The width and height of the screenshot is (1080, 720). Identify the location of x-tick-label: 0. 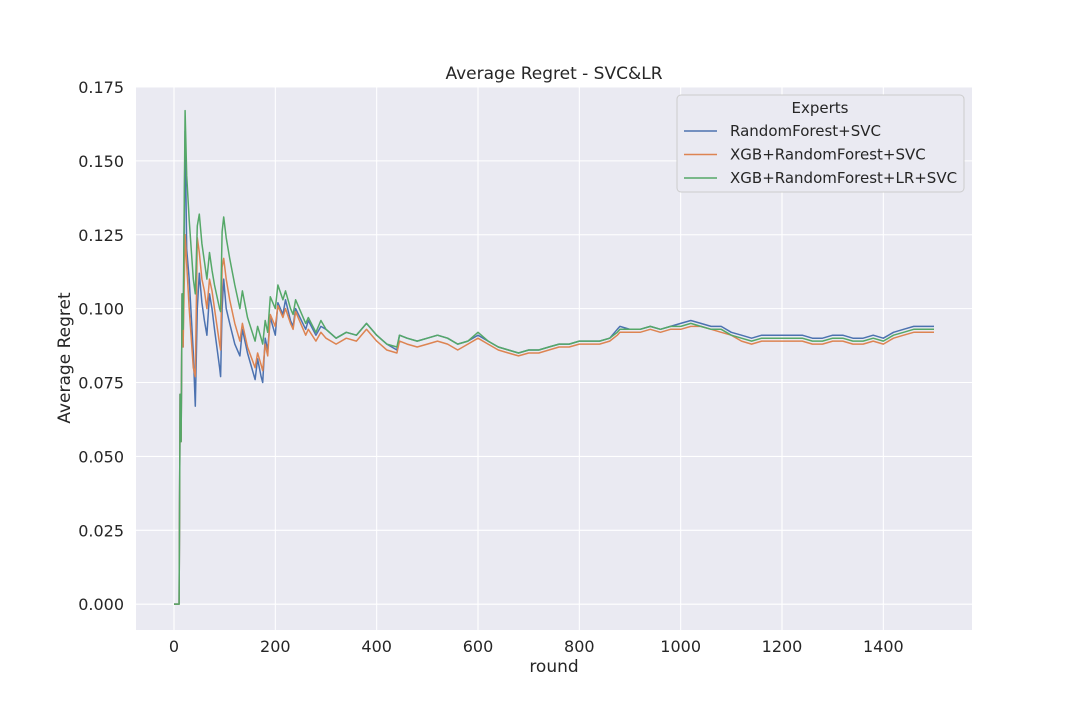
(174, 646).